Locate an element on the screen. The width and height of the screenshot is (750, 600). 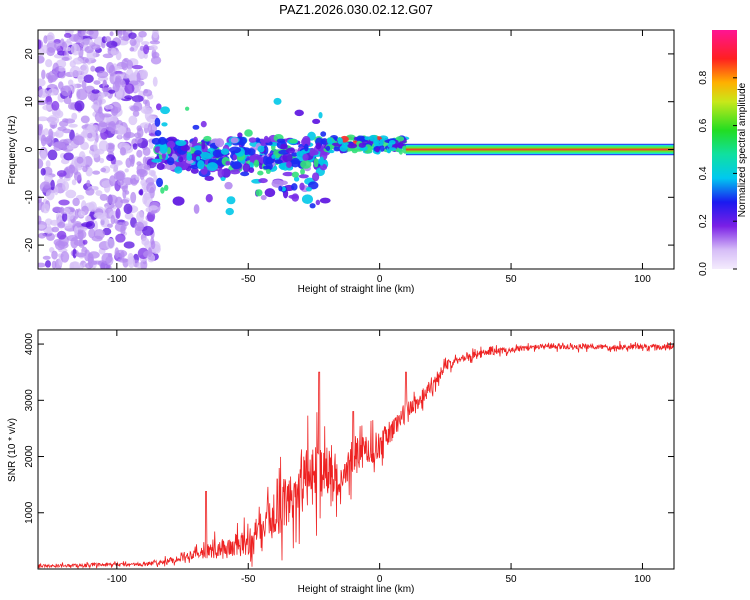
snr-ytick-label: 1000 is located at coordinates (29, 512).